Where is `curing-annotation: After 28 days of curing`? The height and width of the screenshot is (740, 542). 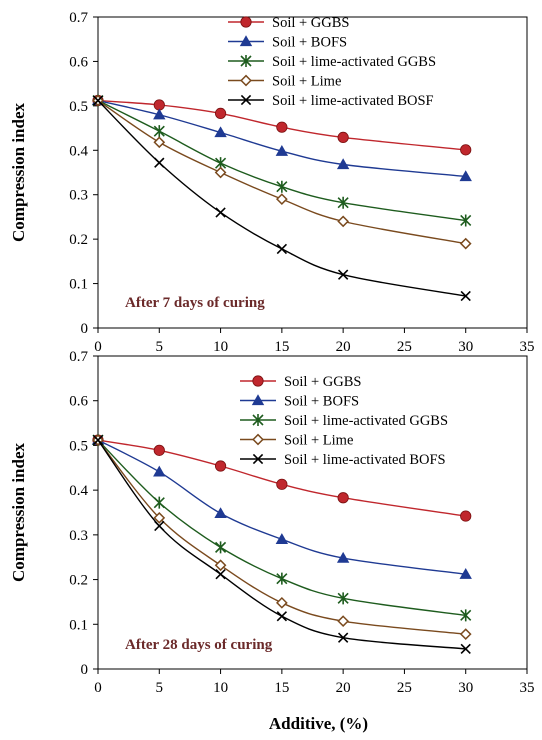
curing-annotation: After 28 days of curing is located at coordinates (199, 645).